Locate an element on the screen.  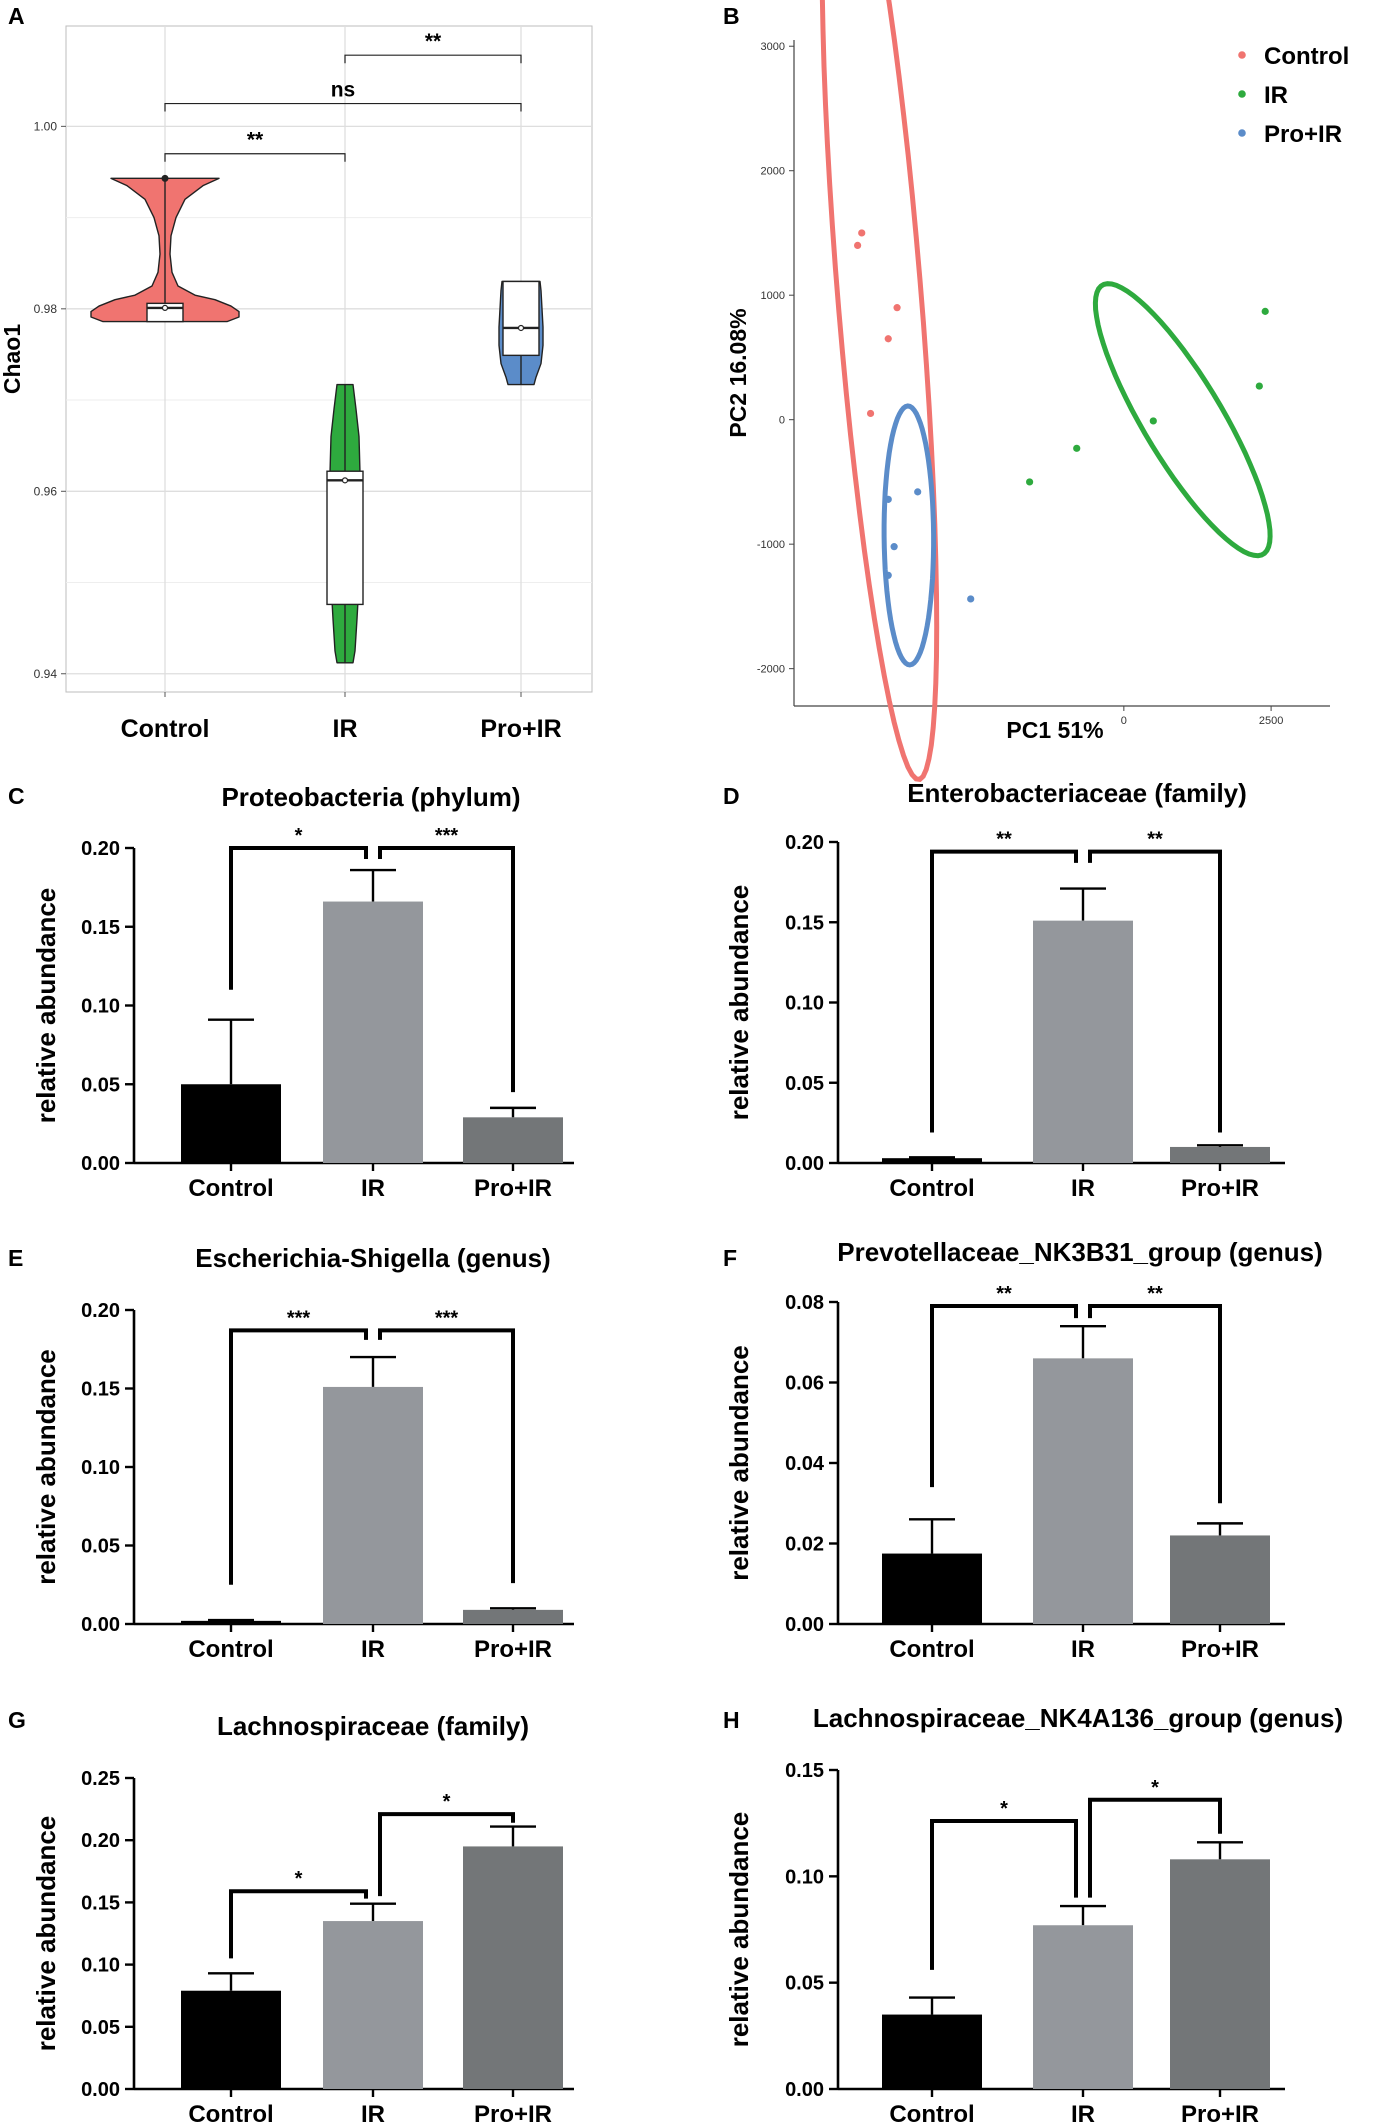
y-tick-label: 2000 is located at coordinates (773, 172).